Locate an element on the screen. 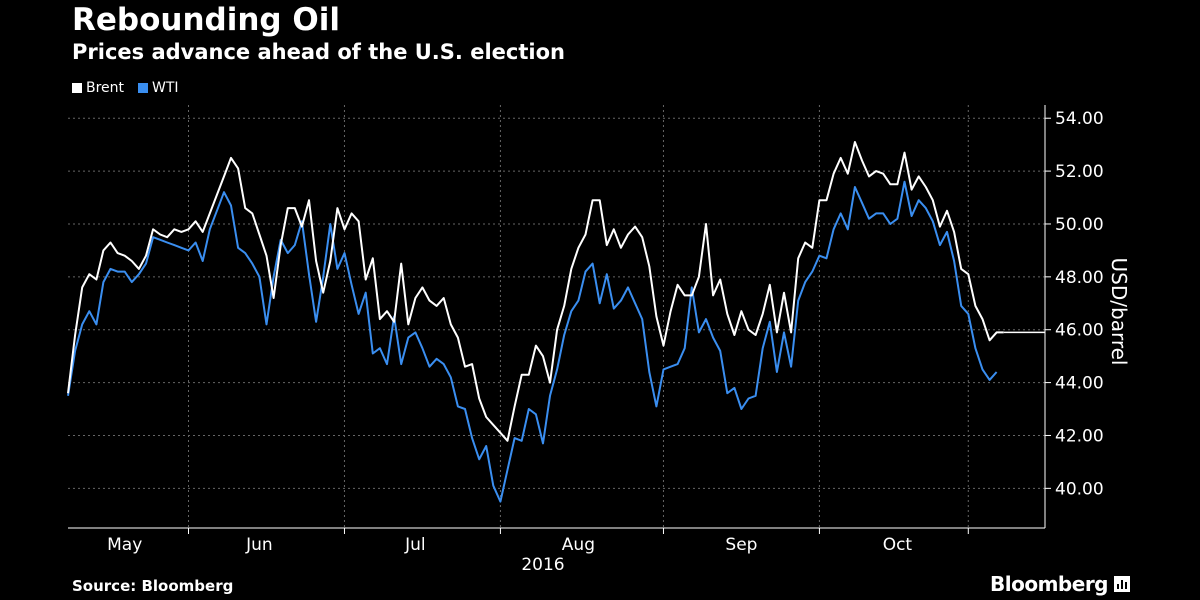 The width and height of the screenshot is (1200, 600). legend-item-brent: Brent is located at coordinates (98, 88).